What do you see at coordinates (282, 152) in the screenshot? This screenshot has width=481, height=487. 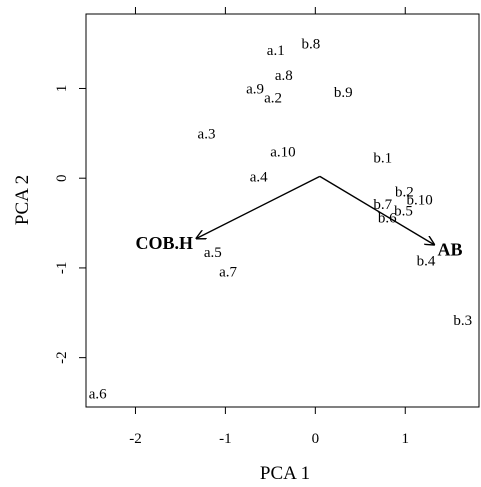 I see `observation-label: a.10` at bounding box center [282, 152].